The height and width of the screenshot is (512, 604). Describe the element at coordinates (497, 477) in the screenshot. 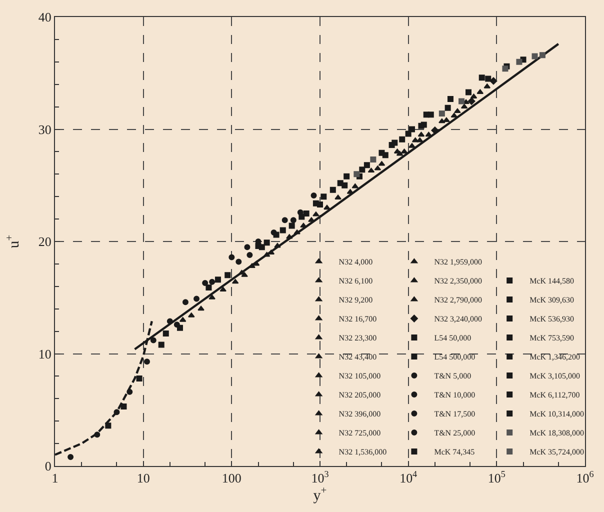

I see `x-tick-label: 10$^{5}$` at that location.